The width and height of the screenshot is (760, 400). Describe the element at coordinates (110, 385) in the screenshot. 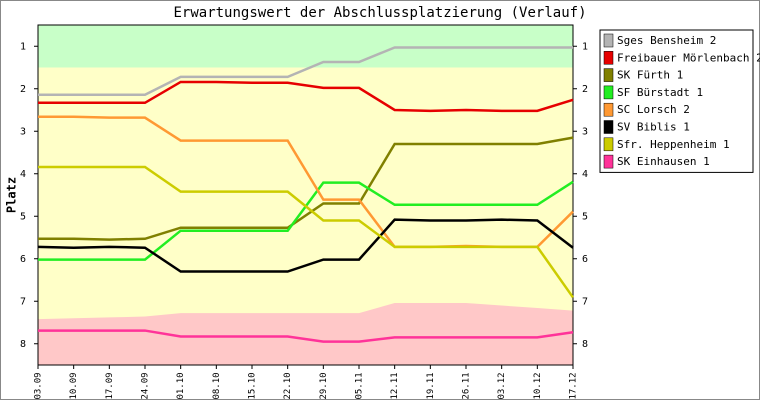

I see `x-tick-label: 17.09` at that location.